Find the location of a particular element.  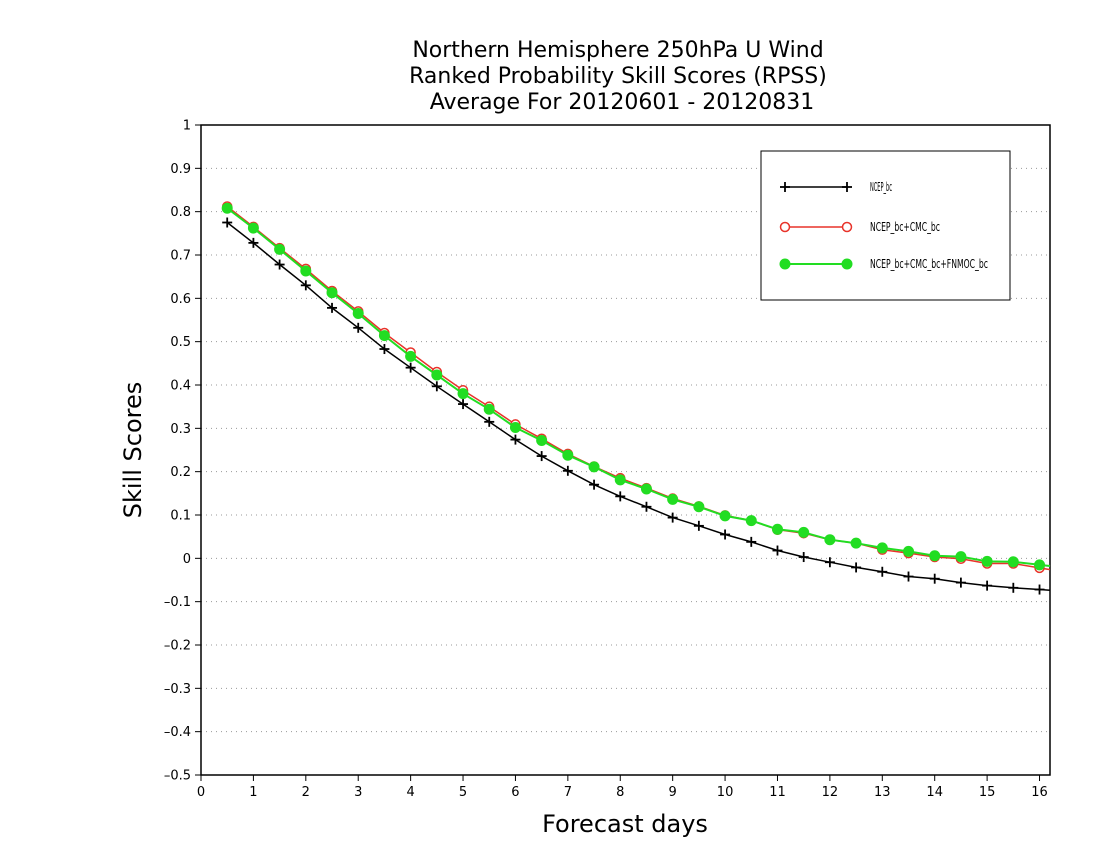

y-tick-label: 0.1 is located at coordinates (180, 516).